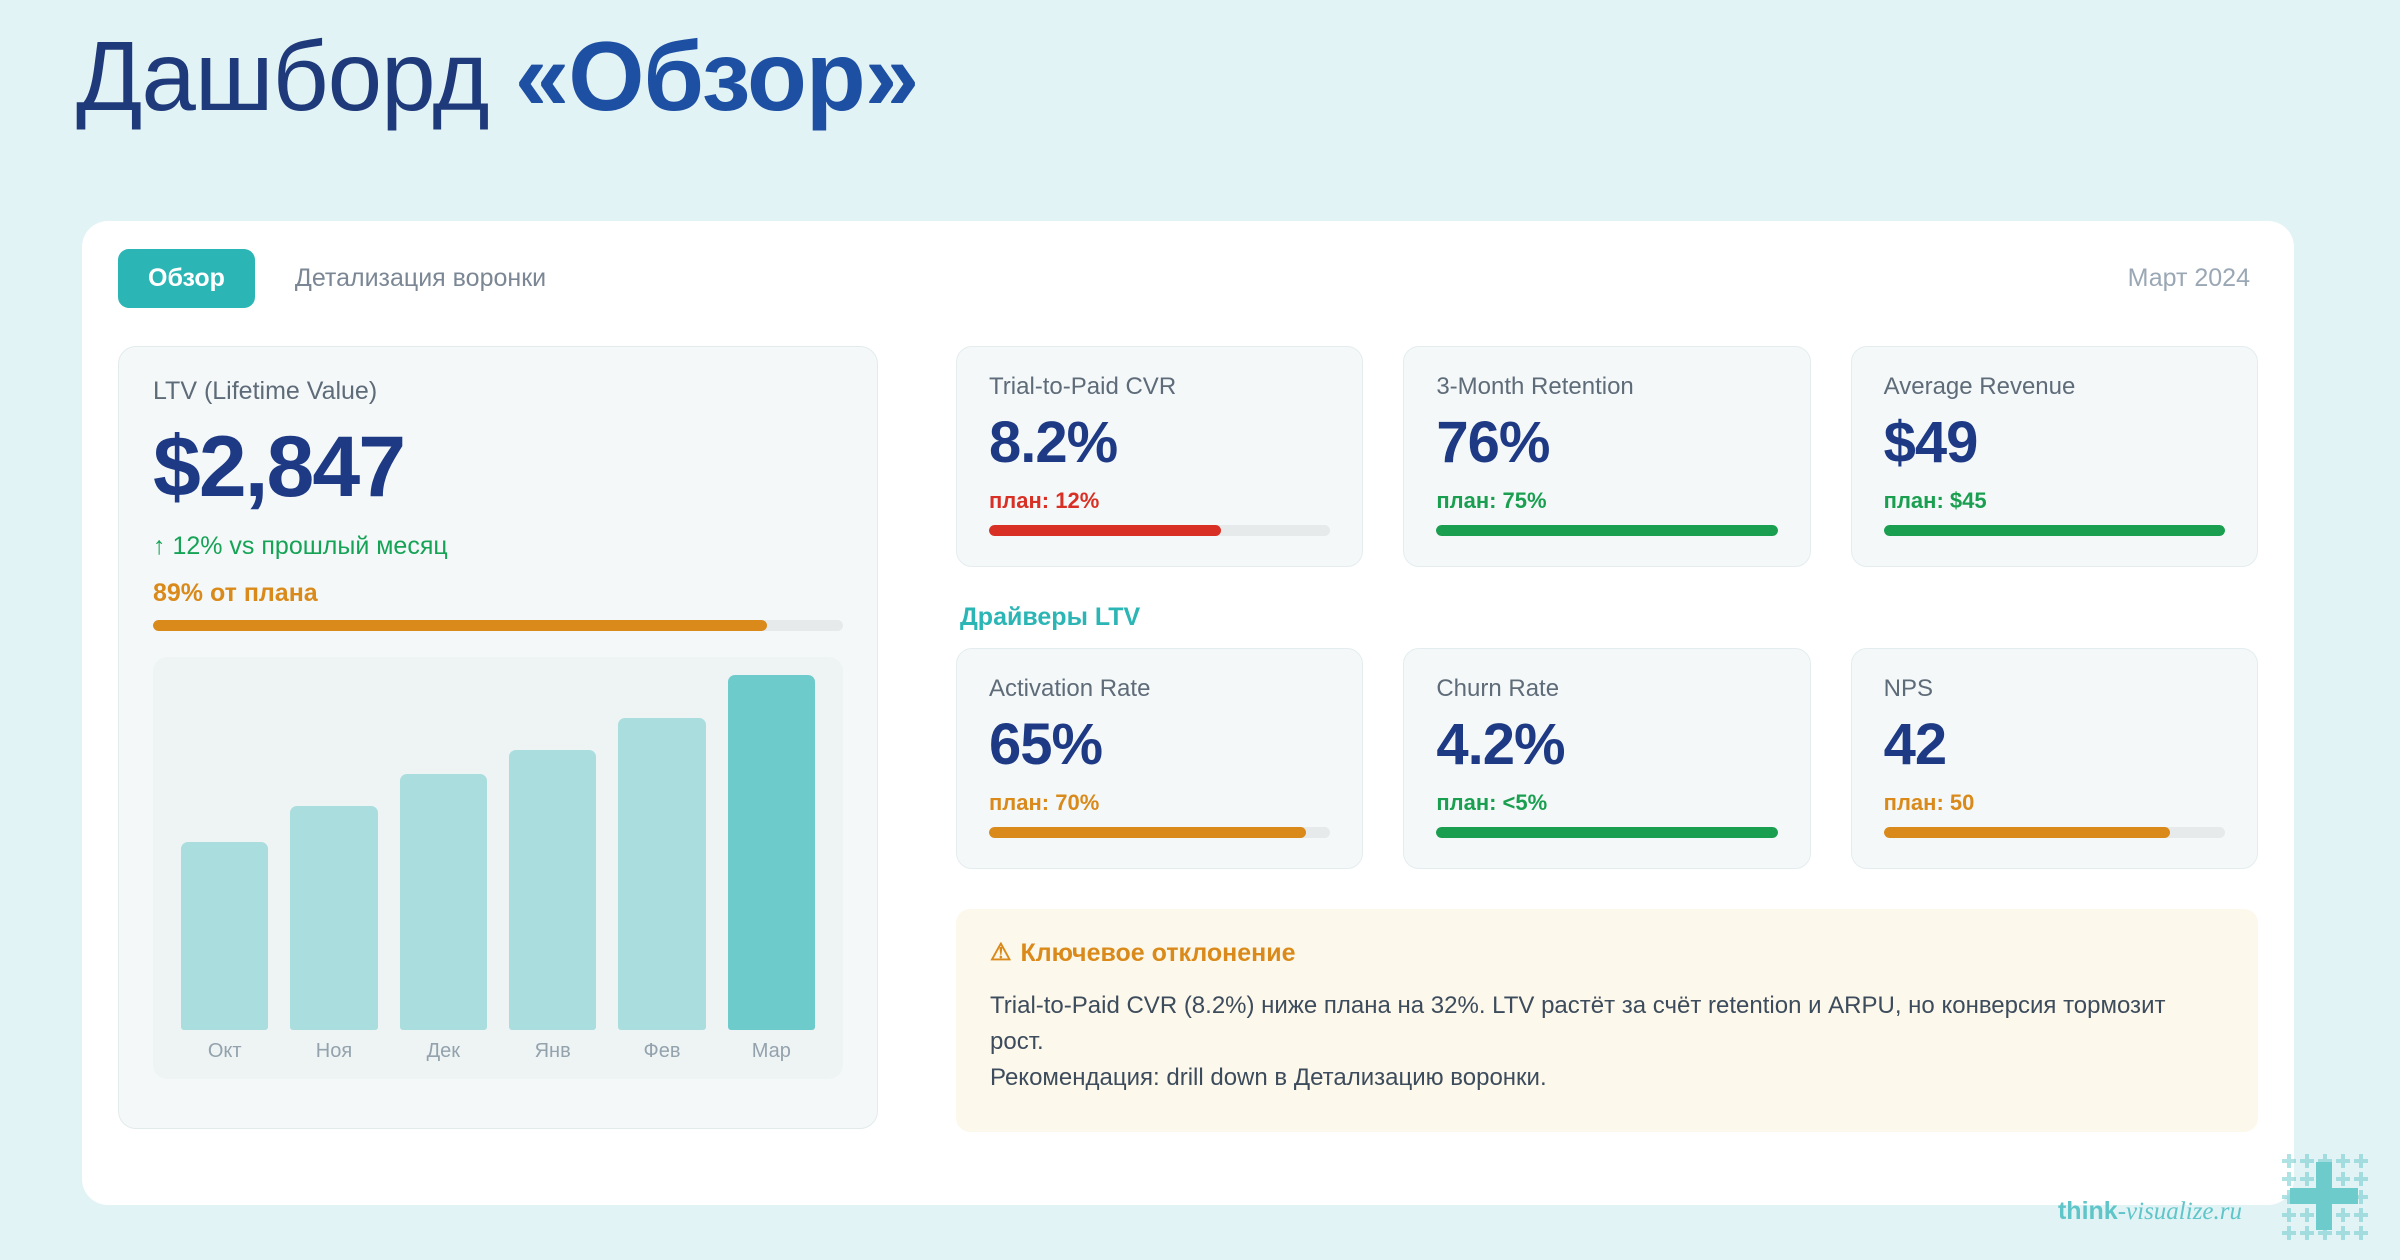 The height and width of the screenshot is (1260, 2400). What do you see at coordinates (1160, 758) in the screenshot?
I see `kpi-card-activation-rate: Activation Rate 65% план: 70%` at bounding box center [1160, 758].